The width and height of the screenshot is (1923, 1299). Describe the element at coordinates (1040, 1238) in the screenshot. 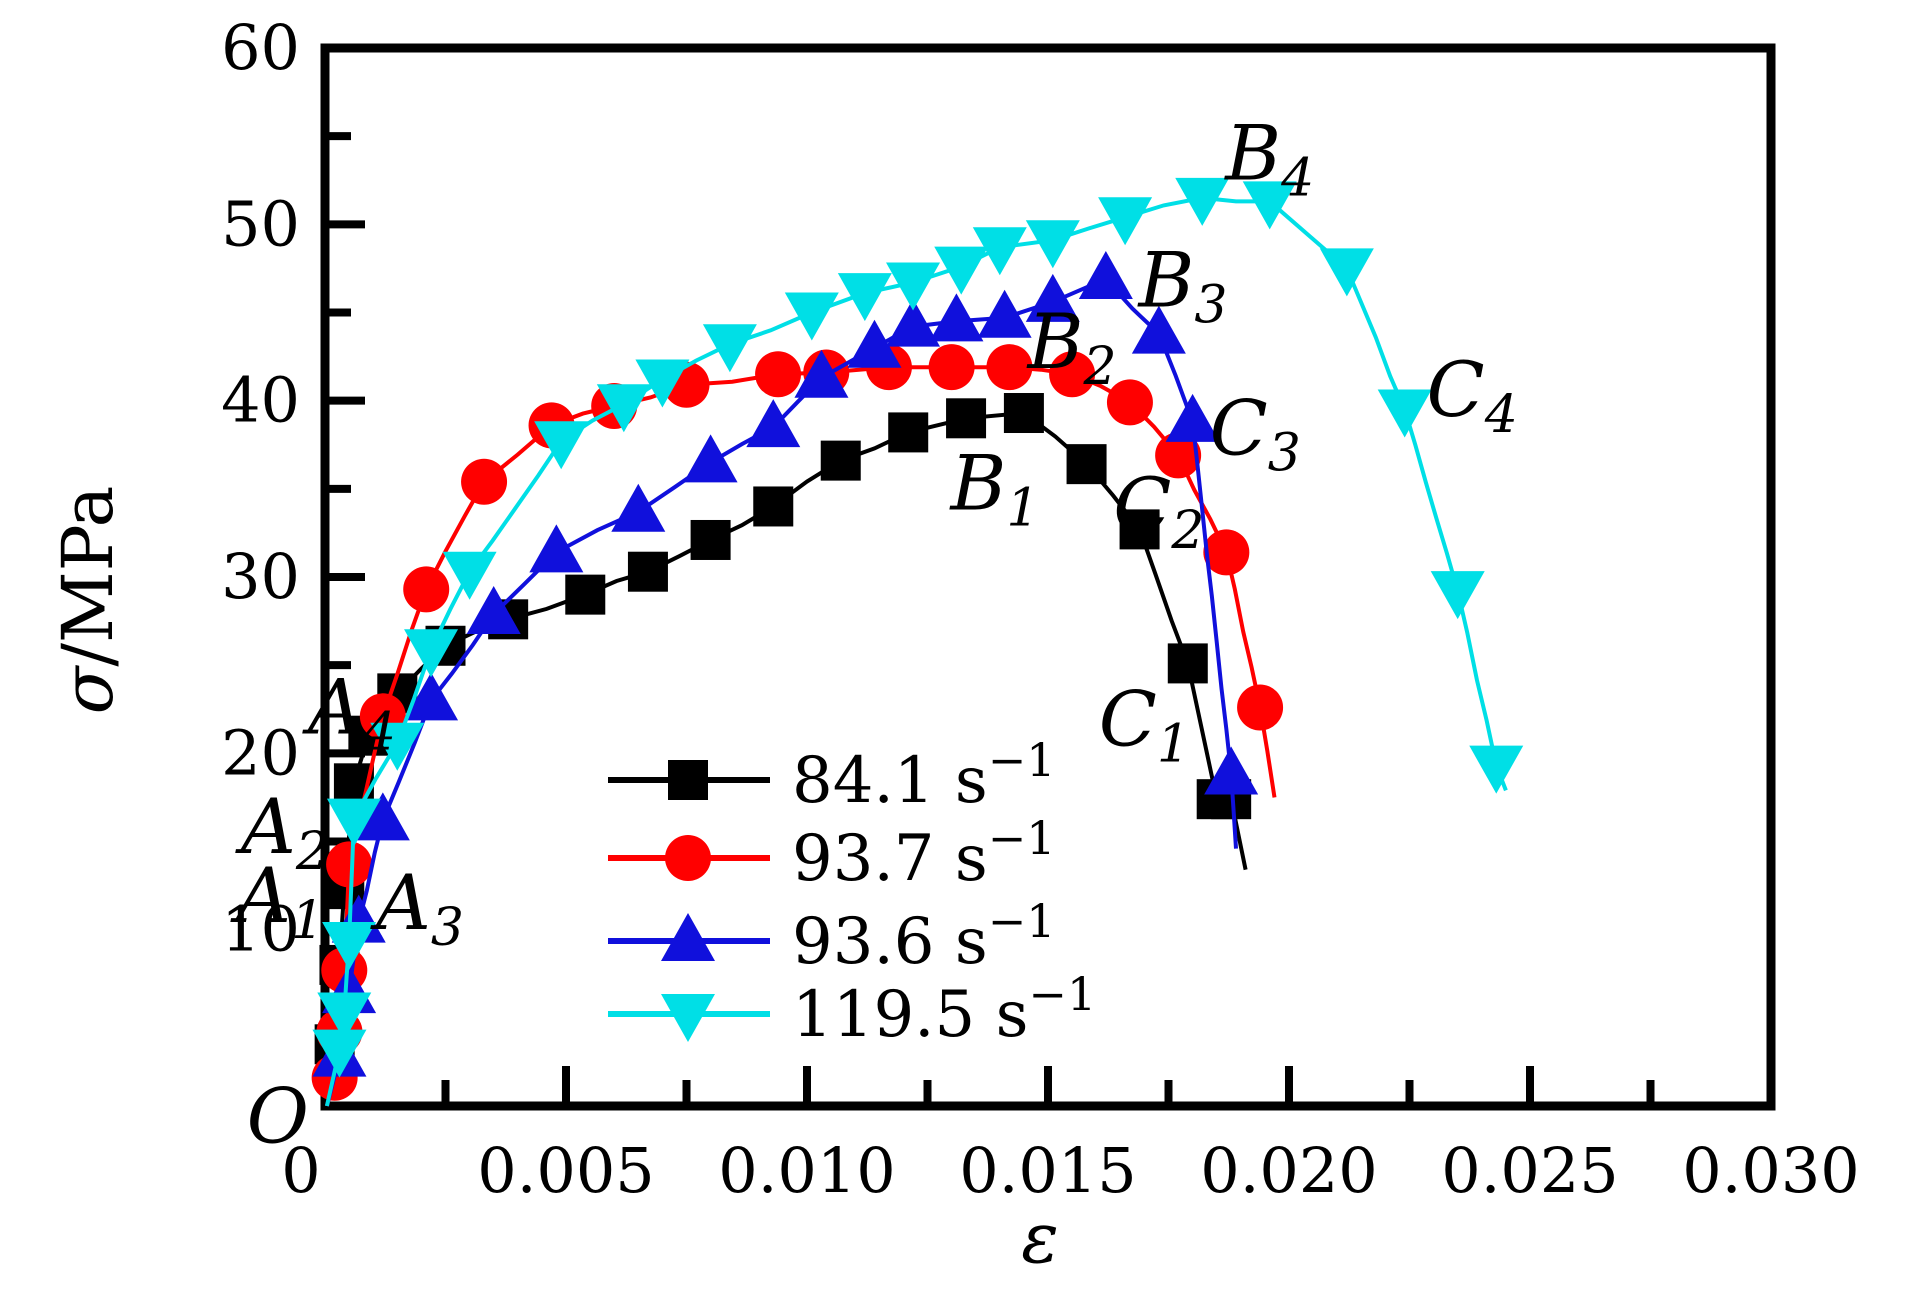

I see `x-axis-title: ε` at that location.